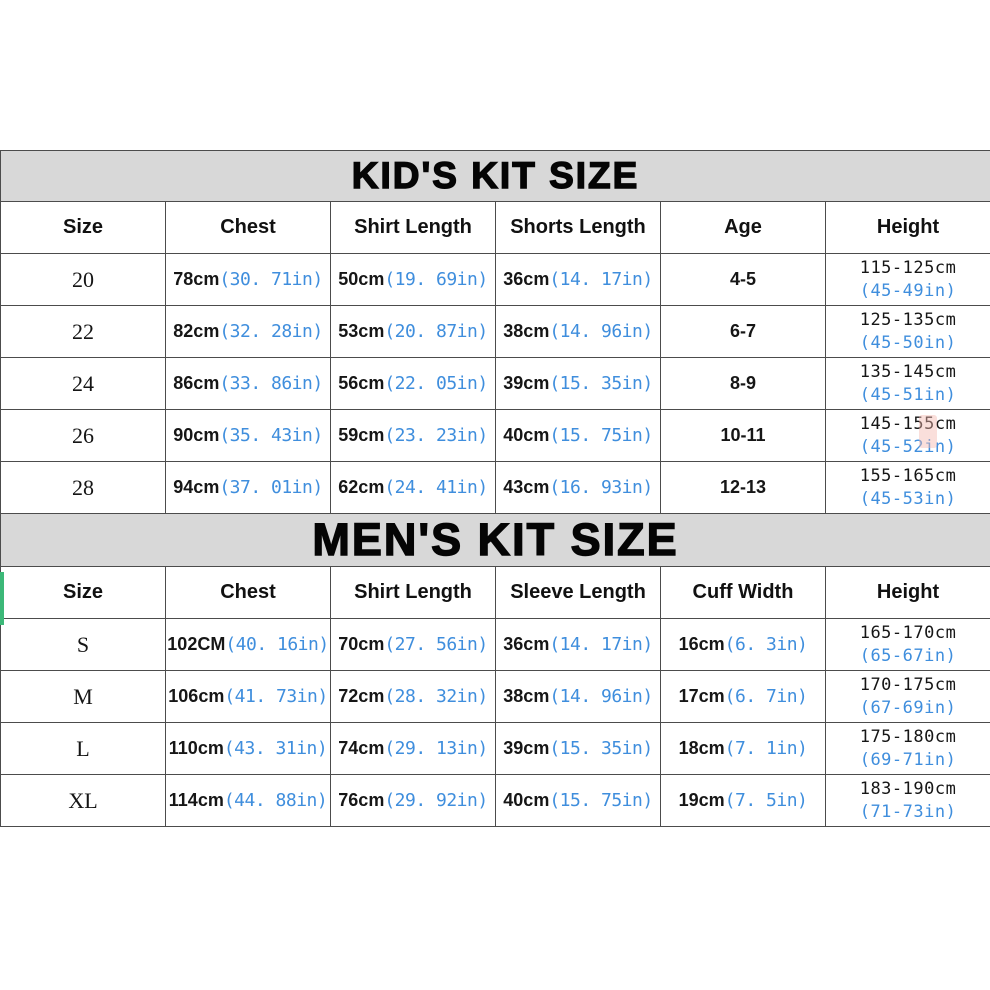  What do you see at coordinates (83, 383) in the screenshot?
I see `size-cell: 24` at bounding box center [83, 383].